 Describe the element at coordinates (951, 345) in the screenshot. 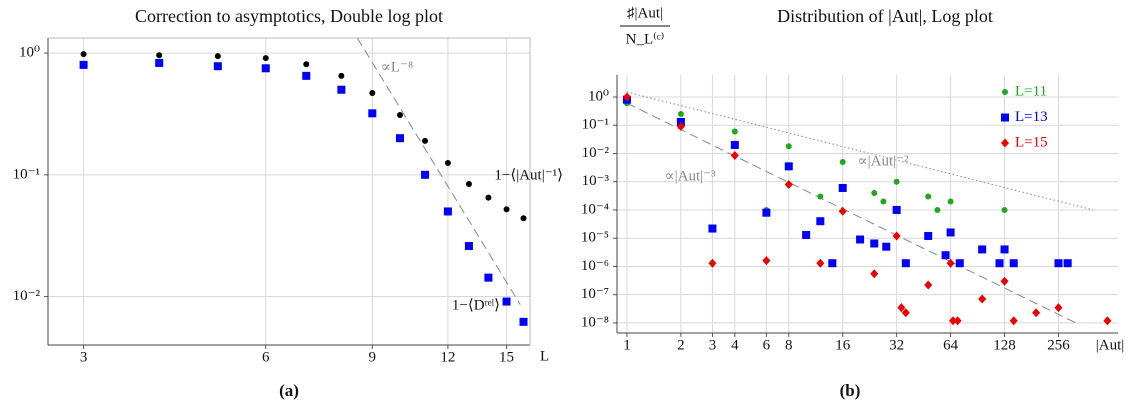

I see `x-tick-label: 64` at that location.